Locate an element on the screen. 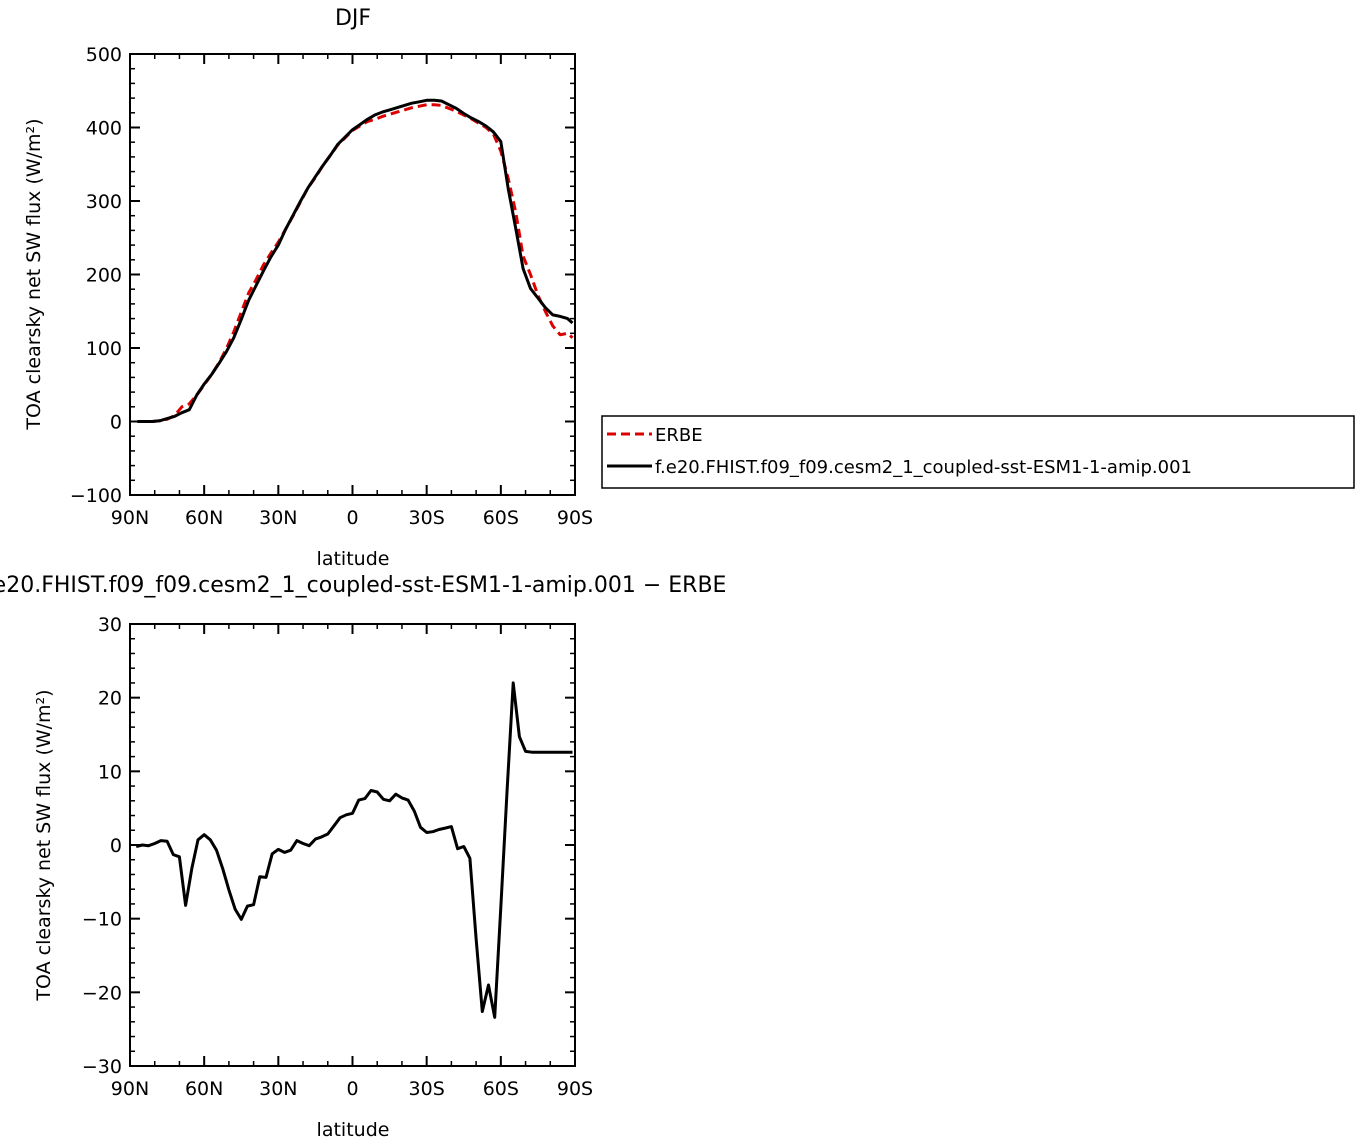 The height and width of the screenshot is (1142, 1362). top-x-axis-label: latitude is located at coordinates (353, 559).